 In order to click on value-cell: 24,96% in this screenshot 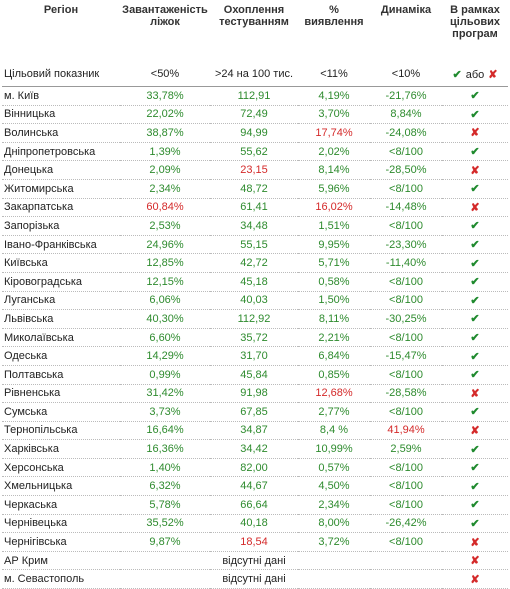, I will do `click(165, 245)`.